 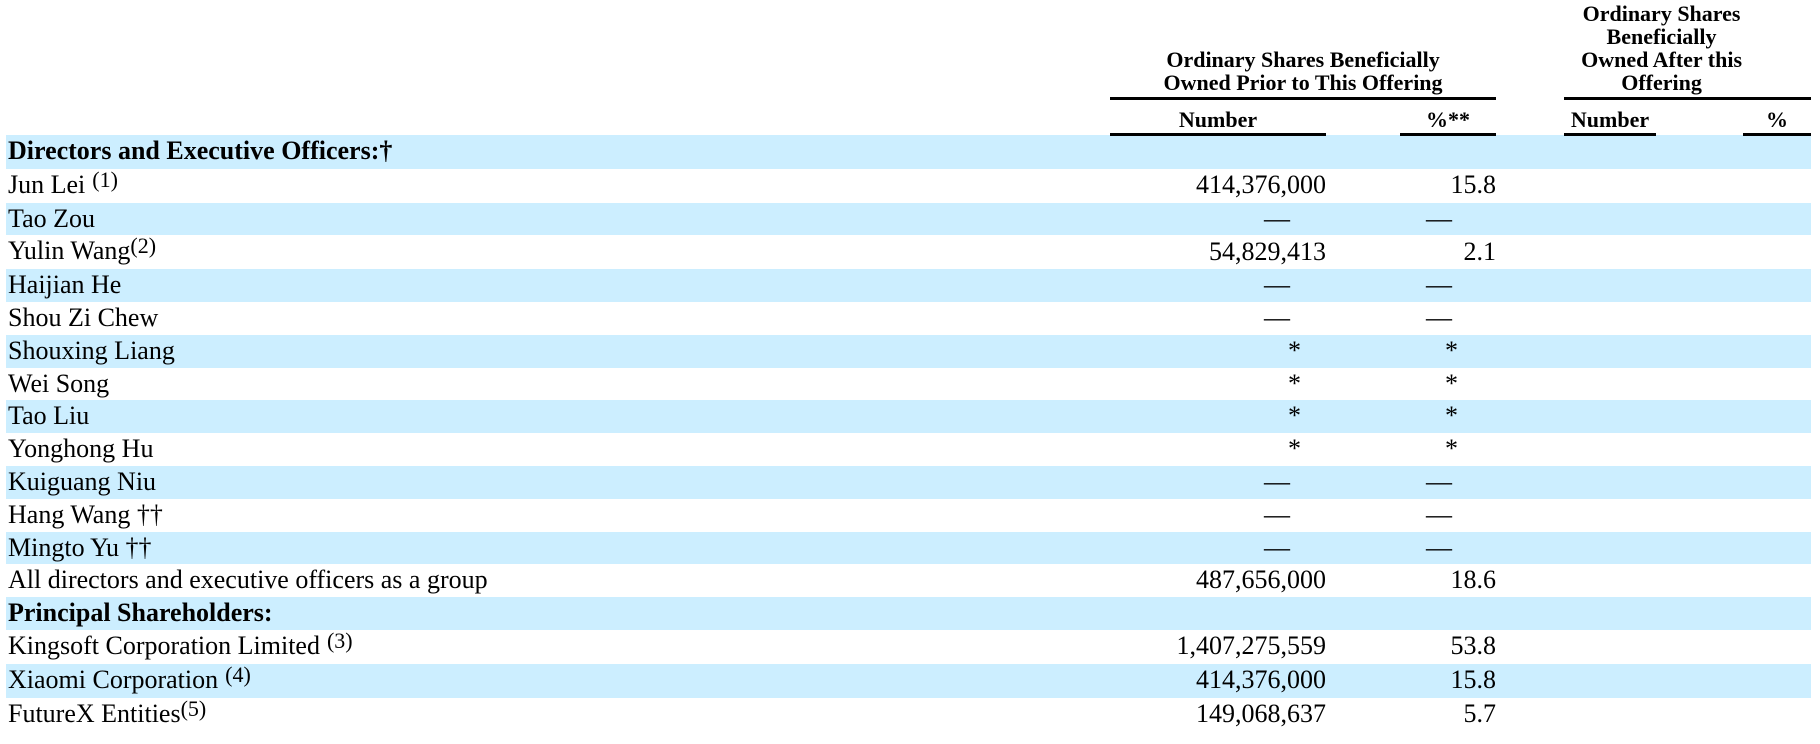 What do you see at coordinates (1251, 646) in the screenshot?
I see `prior-number-value: 1,407,275,559` at bounding box center [1251, 646].